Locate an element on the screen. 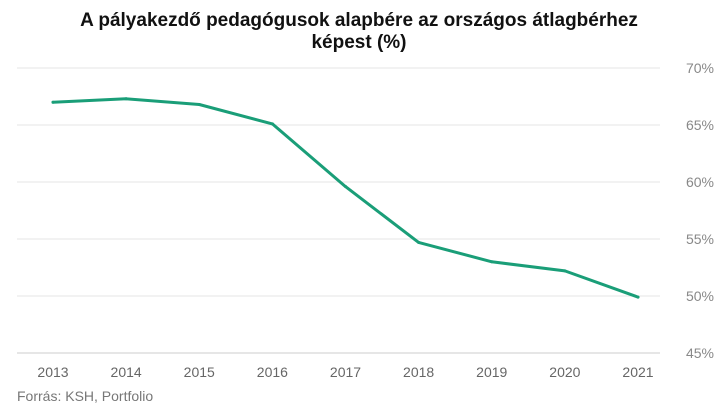 This screenshot has width=718, height=415. y-tick-label: 50% is located at coordinates (700, 296).